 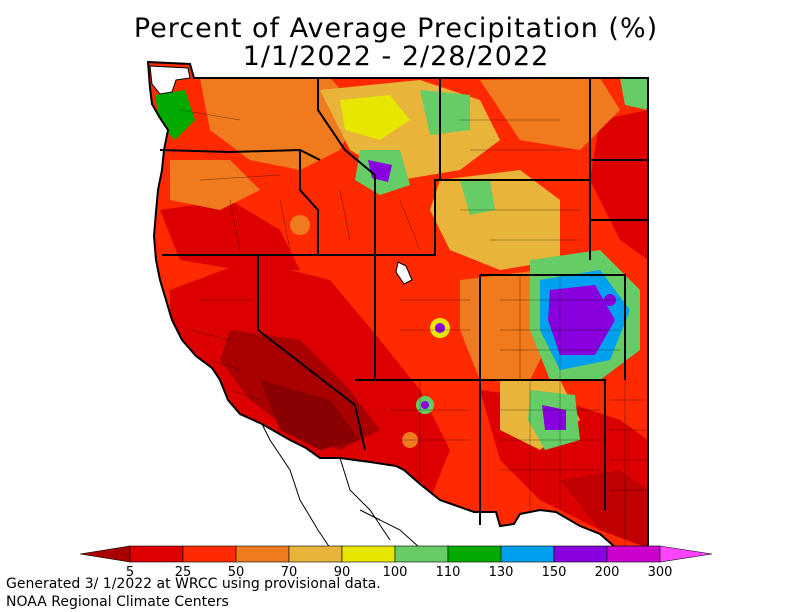 What do you see at coordinates (448, 572) in the screenshot?
I see `legend-tick-label: 110` at bounding box center [448, 572].